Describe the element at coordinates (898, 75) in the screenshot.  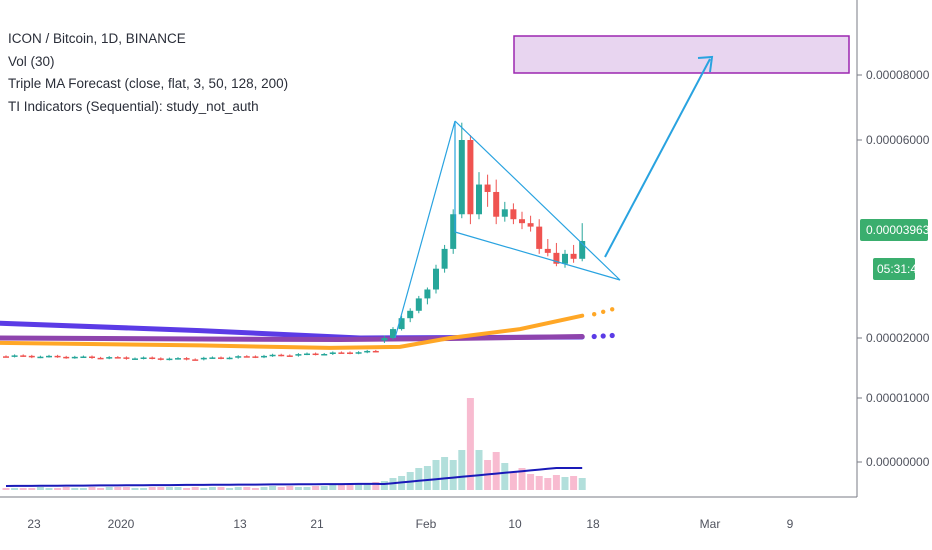
I see `y-tick-label: 0.00008000` at that location.